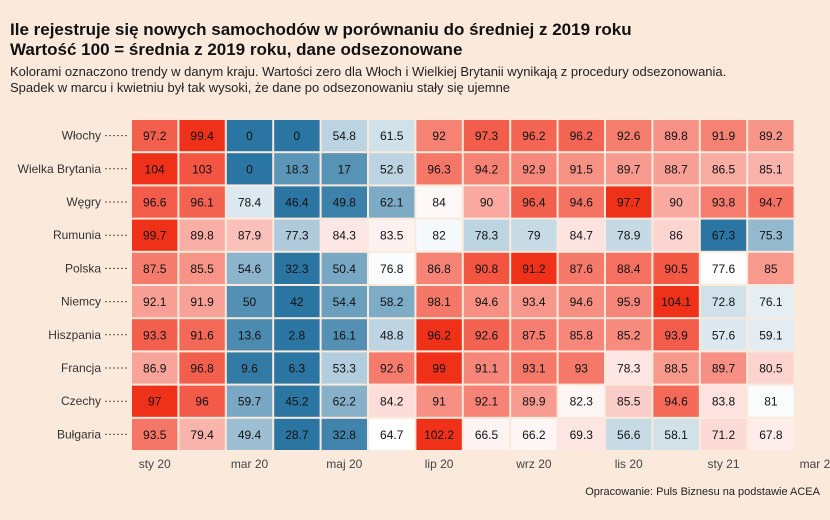  What do you see at coordinates (297, 302) in the screenshot?
I see `cell-value-label: 42` at bounding box center [297, 302].